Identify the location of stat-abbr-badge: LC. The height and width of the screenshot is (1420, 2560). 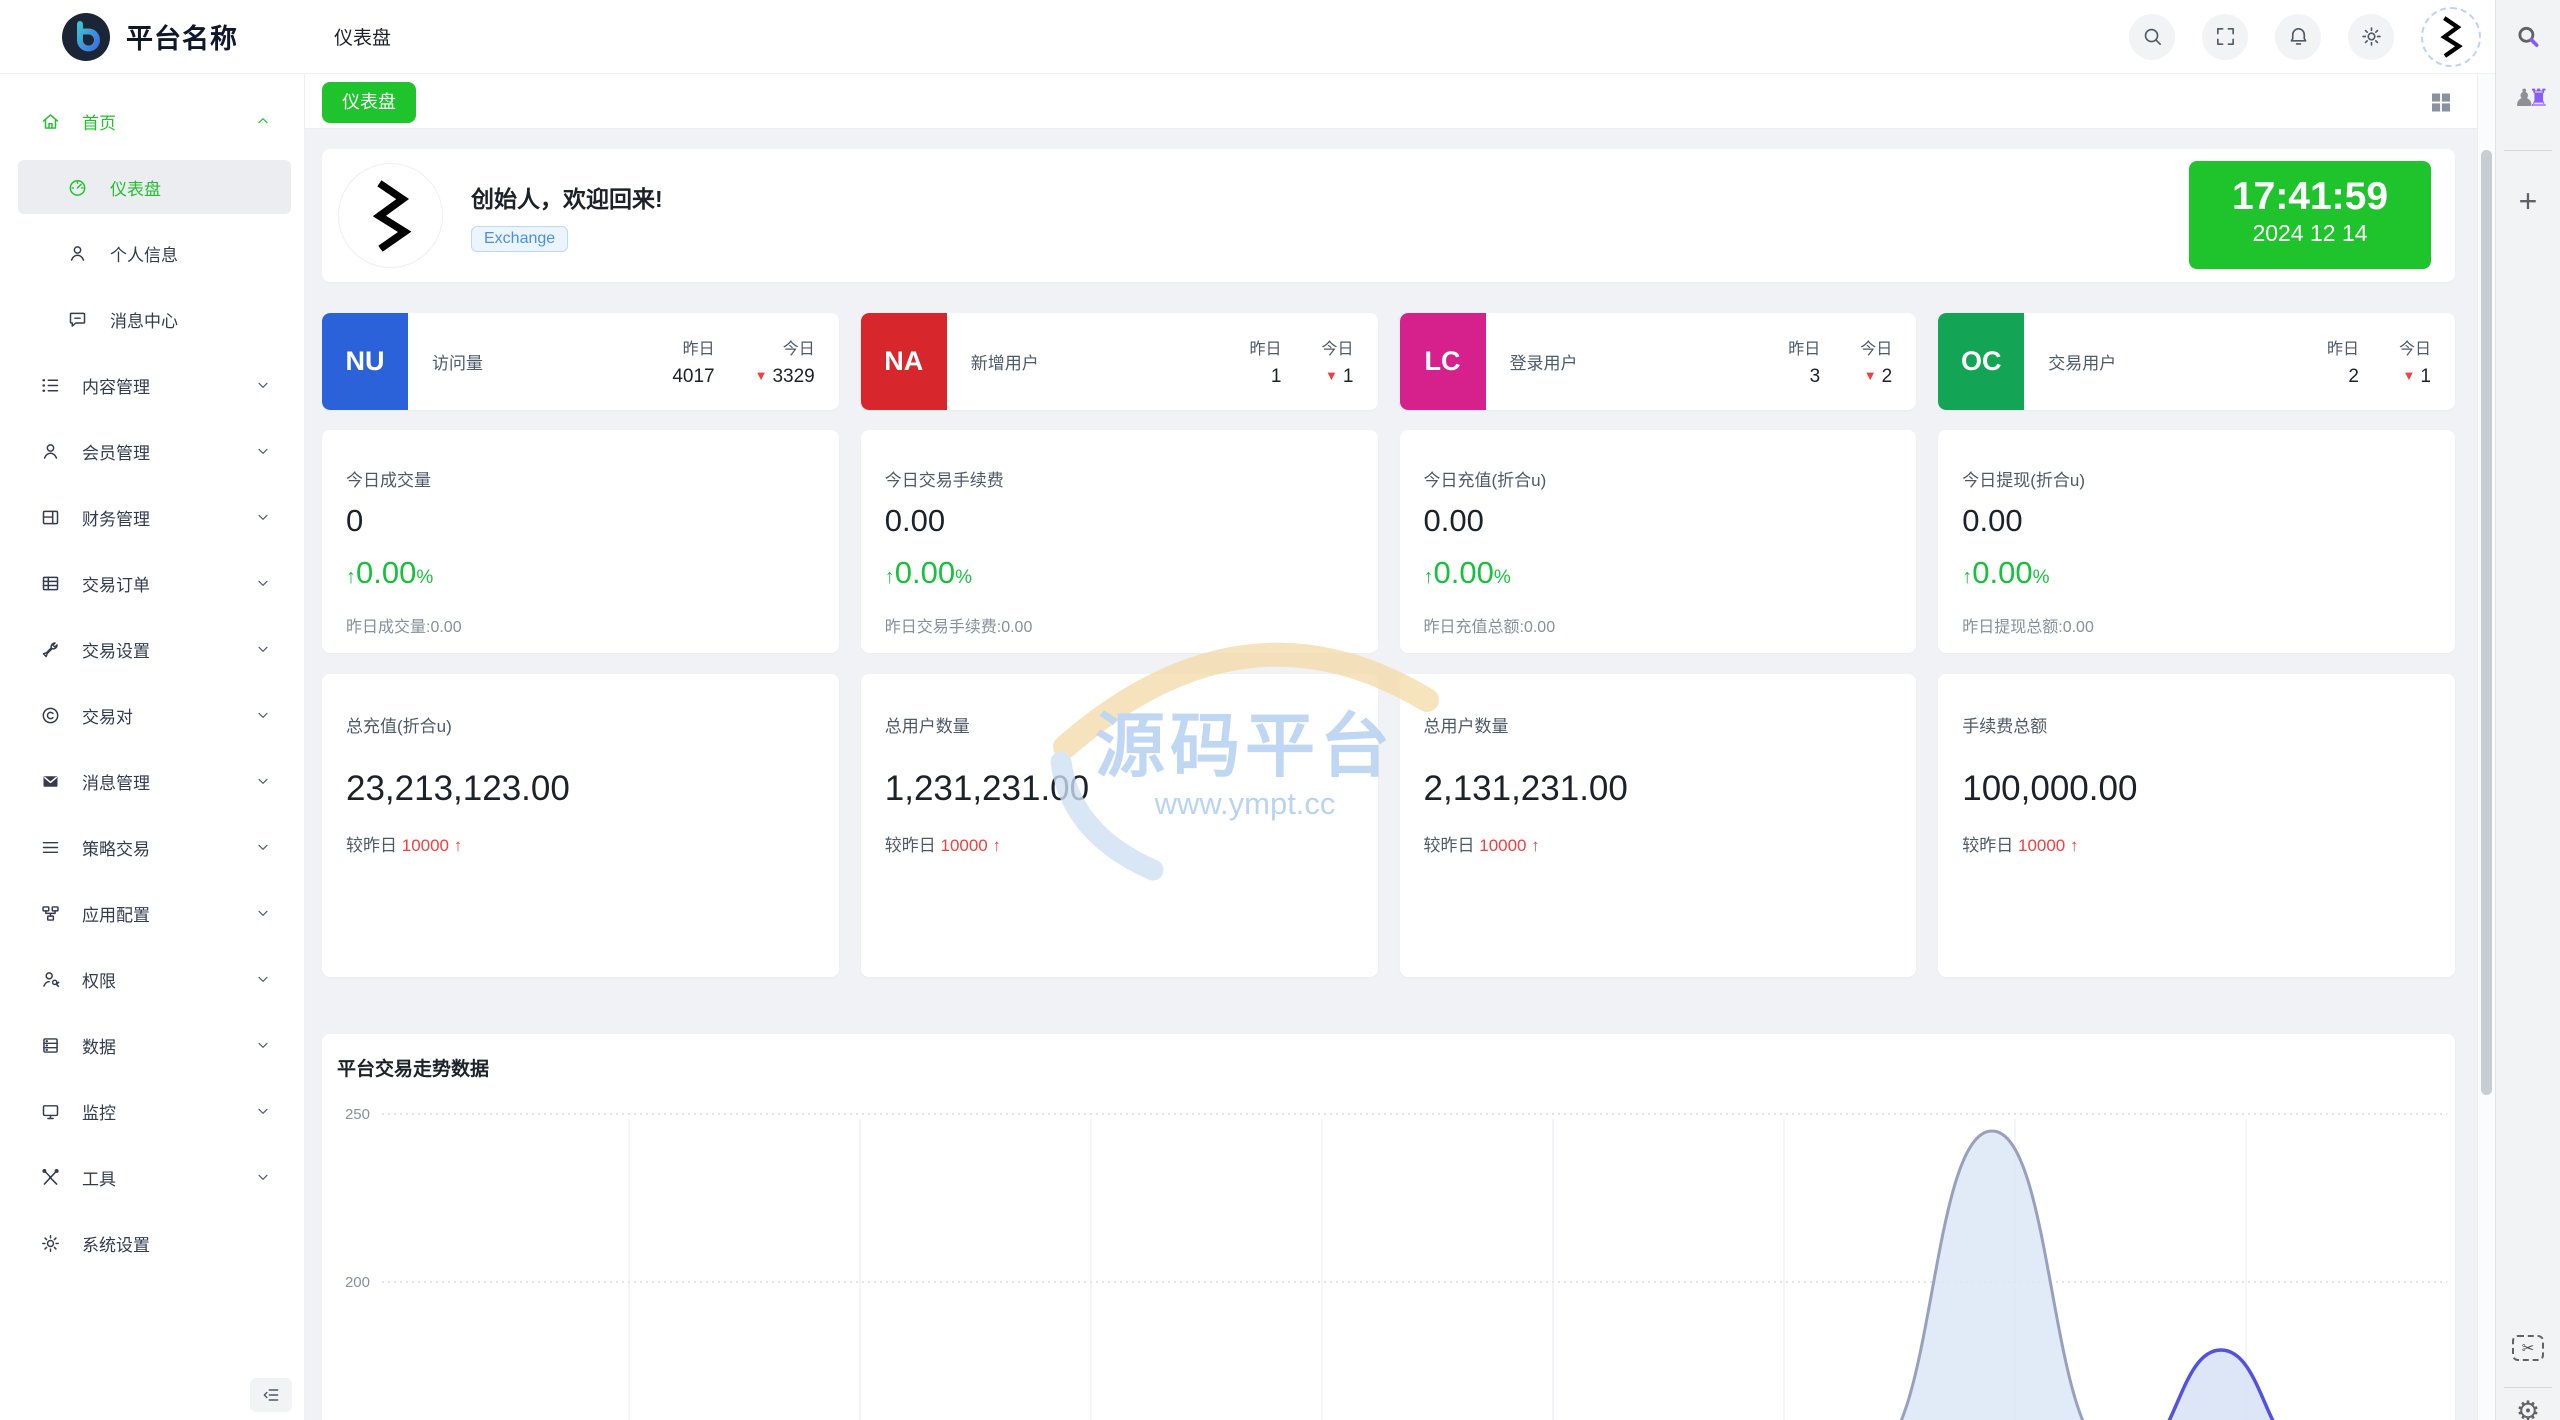
(1442, 361).